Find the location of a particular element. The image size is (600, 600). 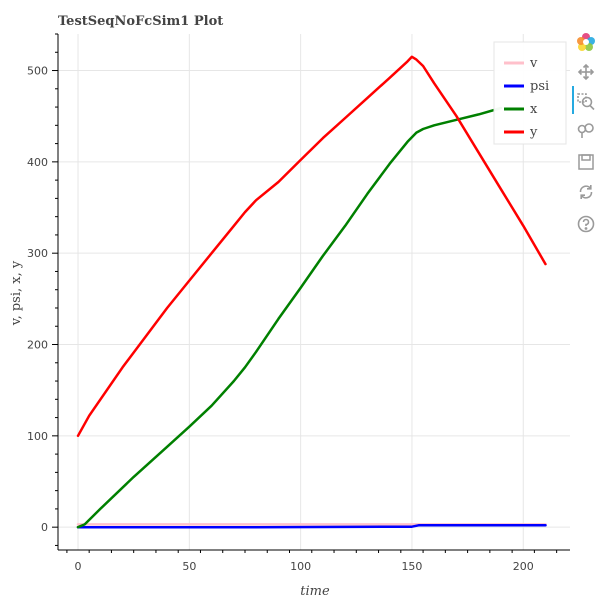

wheel-zoom-icon is located at coordinates (586, 130).